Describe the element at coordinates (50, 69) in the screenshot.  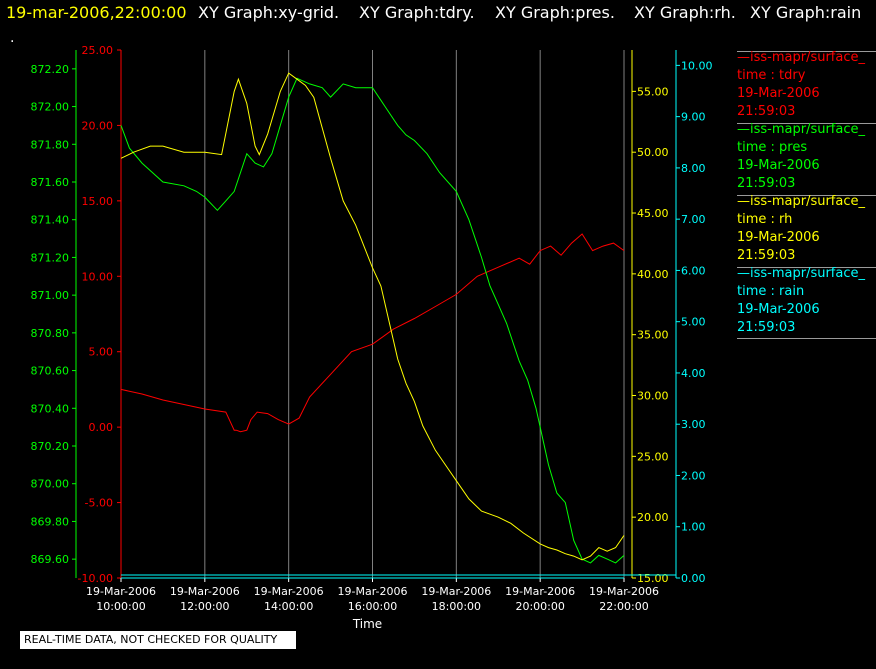
I see `pres-tick-label: 872.20` at that location.